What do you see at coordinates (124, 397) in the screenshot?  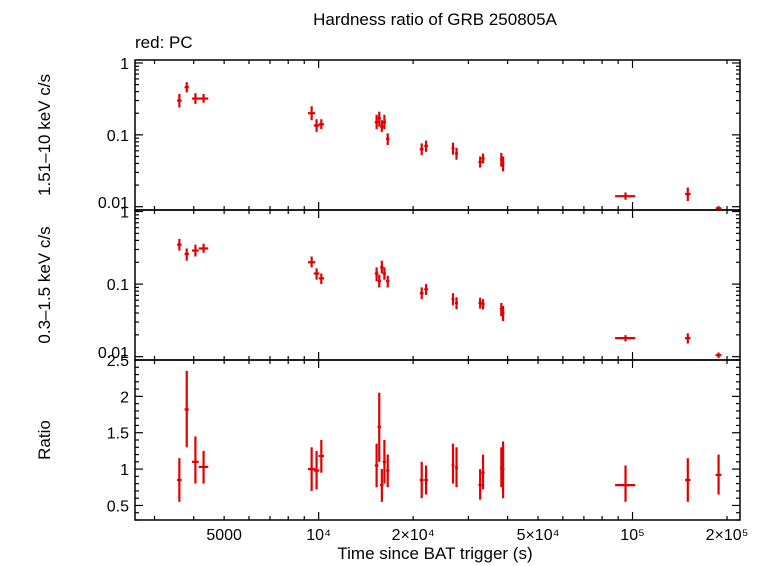 I see `y-tick-label: 2` at bounding box center [124, 397].